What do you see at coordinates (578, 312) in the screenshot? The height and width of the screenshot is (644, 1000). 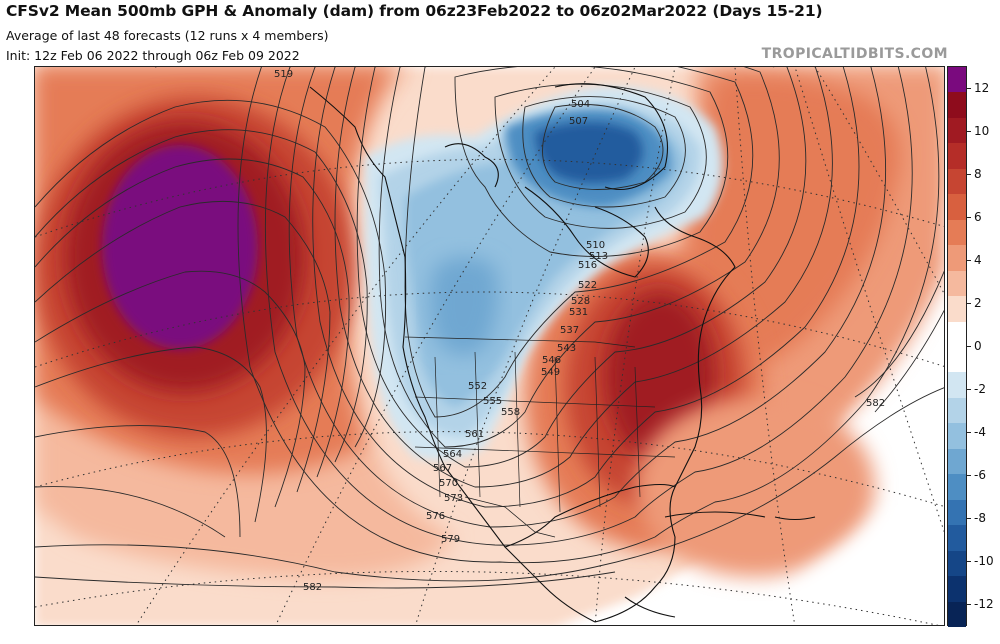 I see `contour-label: 531` at bounding box center [578, 312].